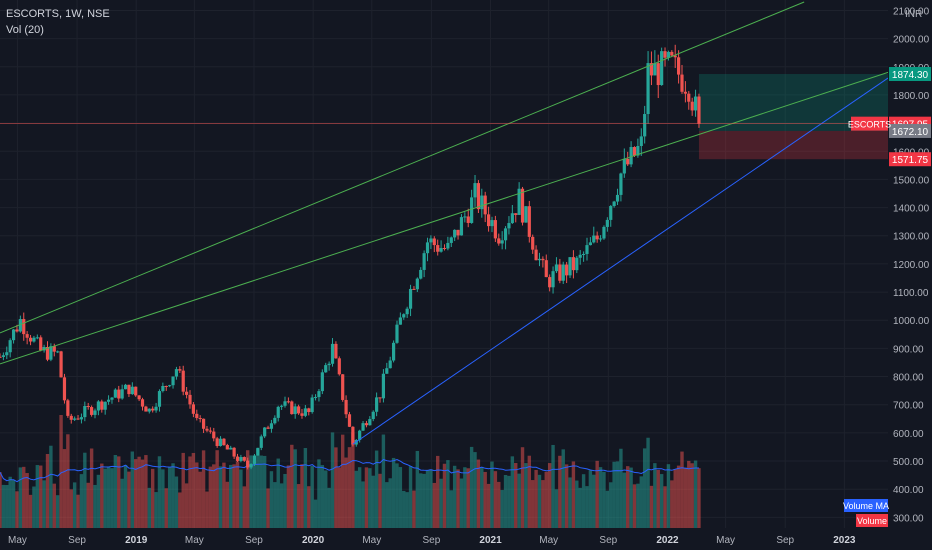 The width and height of the screenshot is (932, 550). Describe the element at coordinates (313, 540) in the screenshot. I see `x-tick-label: 2020` at that location.